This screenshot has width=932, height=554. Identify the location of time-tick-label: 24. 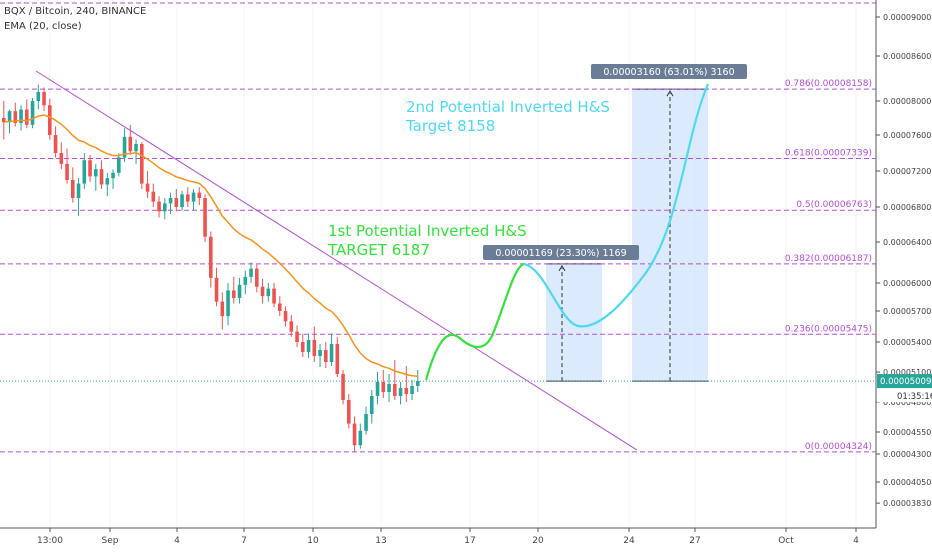
(629, 541).